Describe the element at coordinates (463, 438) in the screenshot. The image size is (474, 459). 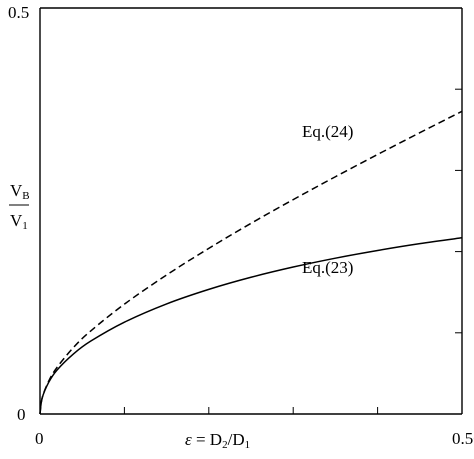
I see `x-tick-label-max: 0.50` at that location.